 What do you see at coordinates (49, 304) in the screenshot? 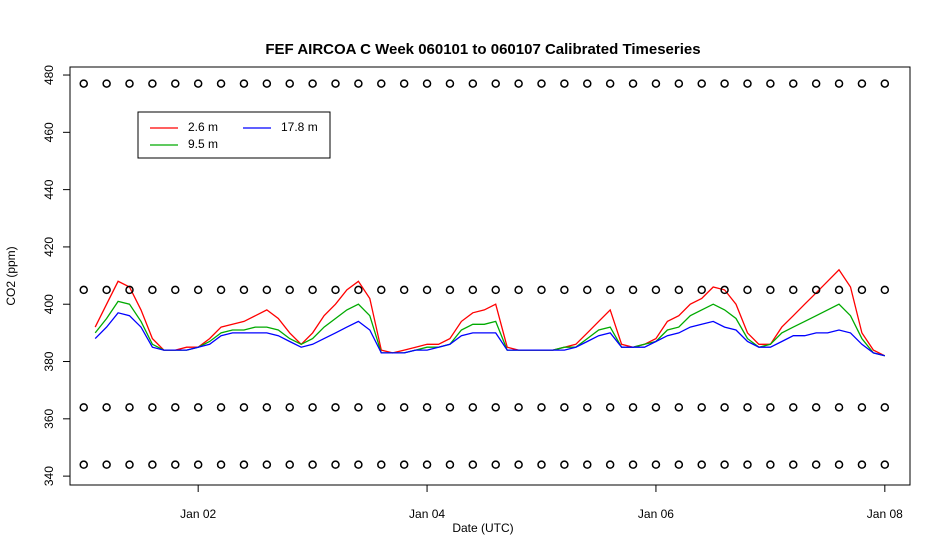
I see `y-tick-label: 400` at bounding box center [49, 304].